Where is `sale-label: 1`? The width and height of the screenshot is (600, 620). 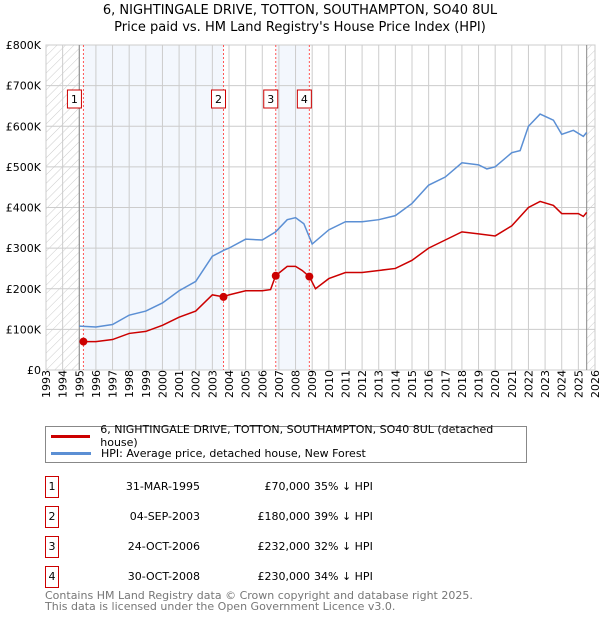 sale-label: 1 is located at coordinates (74, 99).